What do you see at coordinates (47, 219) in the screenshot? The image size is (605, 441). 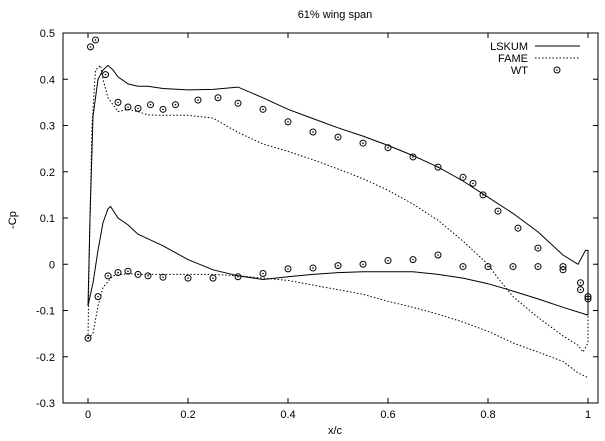 I see `y-tick-label: 0.1` at bounding box center [47, 219].